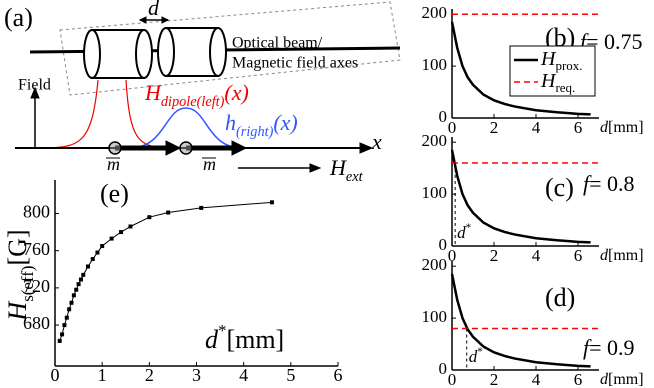 The height and width of the screenshot is (388, 654). I want to click on y-tick-label: 760, so click(36, 249).